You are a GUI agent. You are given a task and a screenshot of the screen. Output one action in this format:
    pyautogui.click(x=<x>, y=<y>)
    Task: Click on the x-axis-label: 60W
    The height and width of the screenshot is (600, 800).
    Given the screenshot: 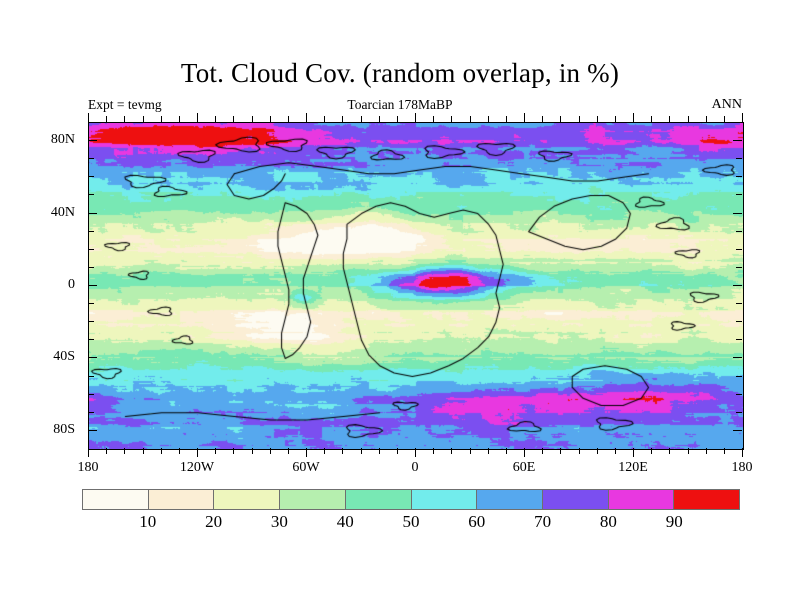 What is the action you would take?
    pyautogui.click(x=306, y=467)
    